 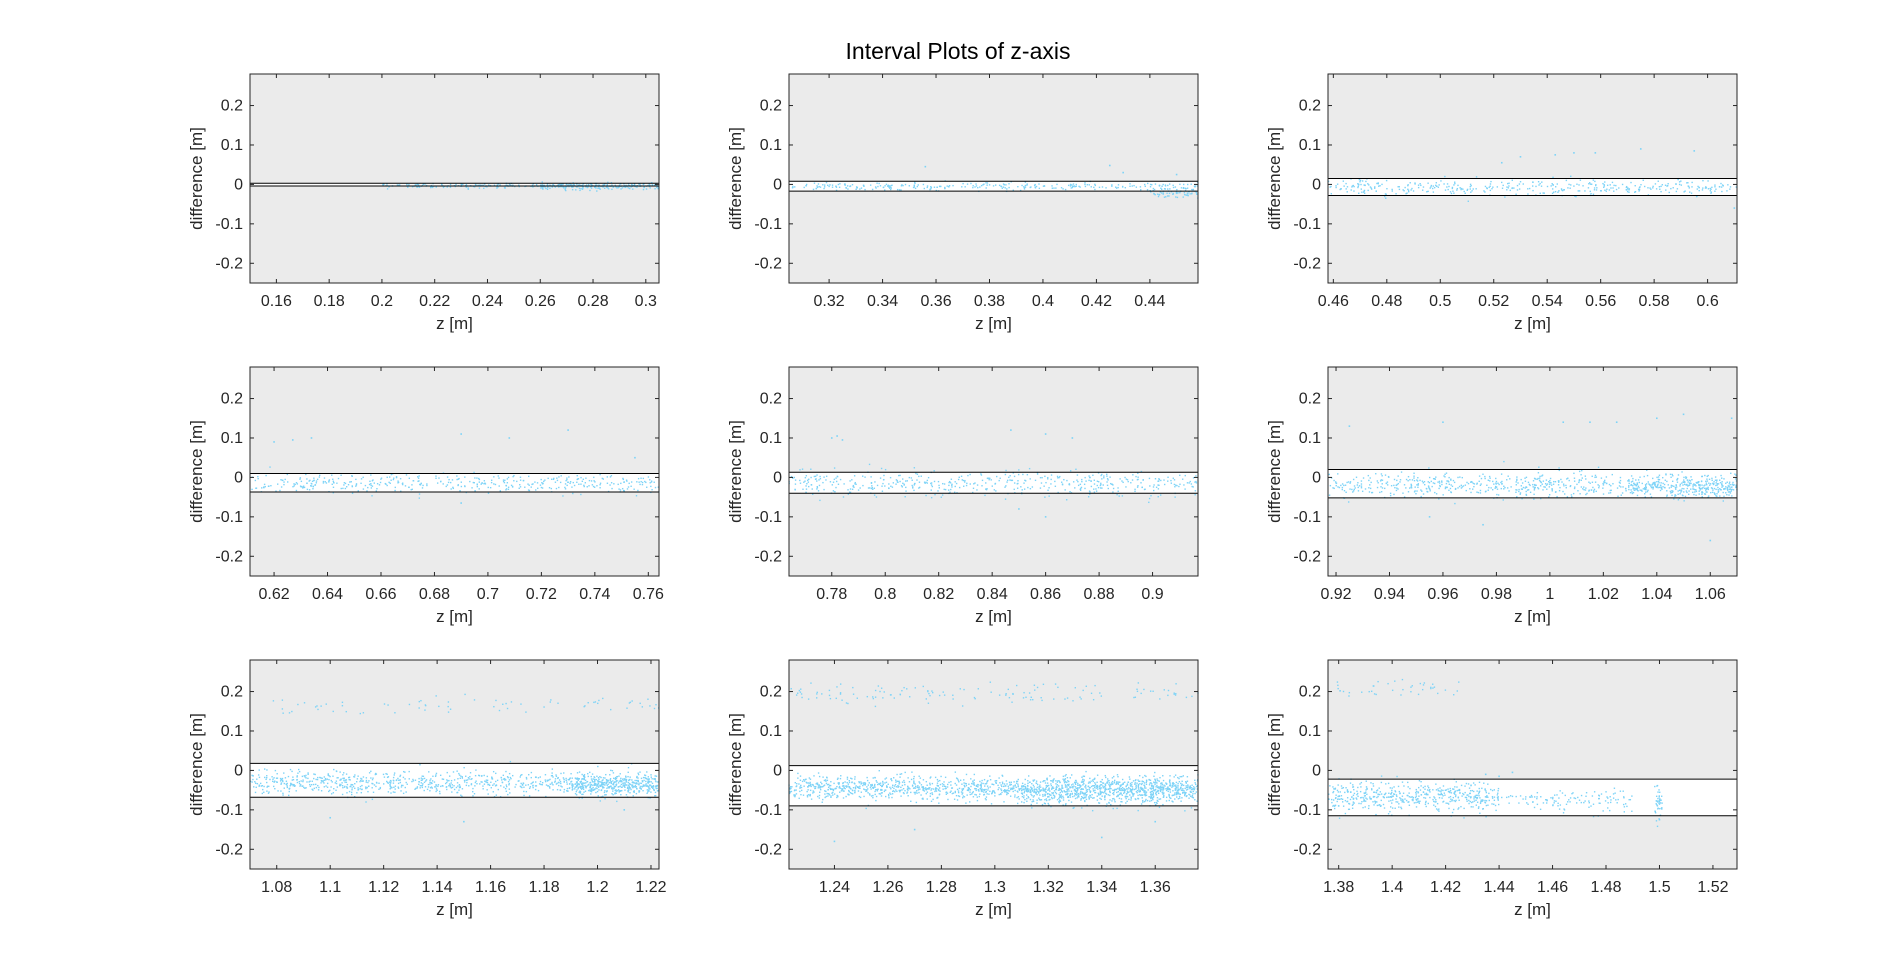 What do you see at coordinates (238, 184) in the screenshot?
I see `y-tick-label: 0` at bounding box center [238, 184].